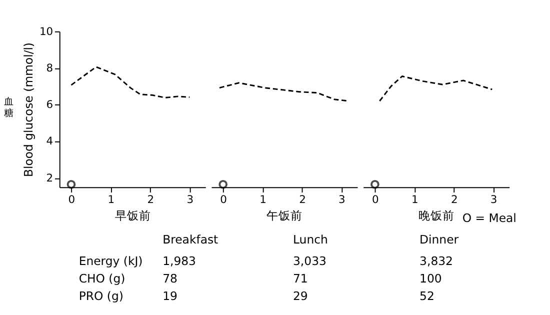 This screenshot has width=550, height=315. What do you see at coordinates (50, 177) in the screenshot?
I see `y-tick-label: 2` at bounding box center [50, 177].